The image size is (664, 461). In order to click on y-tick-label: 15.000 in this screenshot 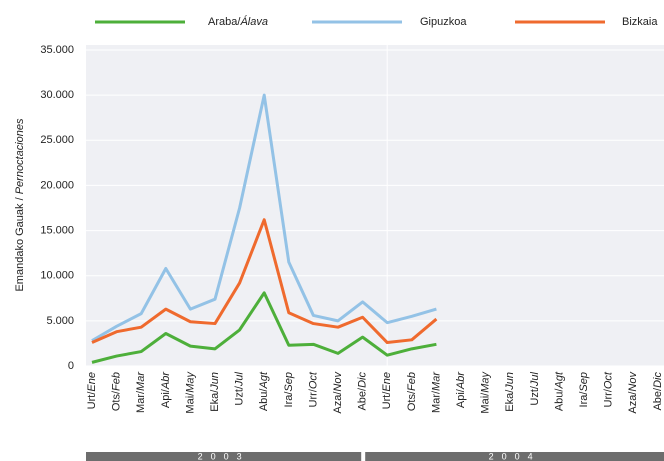, I will do `click(57, 230)`.